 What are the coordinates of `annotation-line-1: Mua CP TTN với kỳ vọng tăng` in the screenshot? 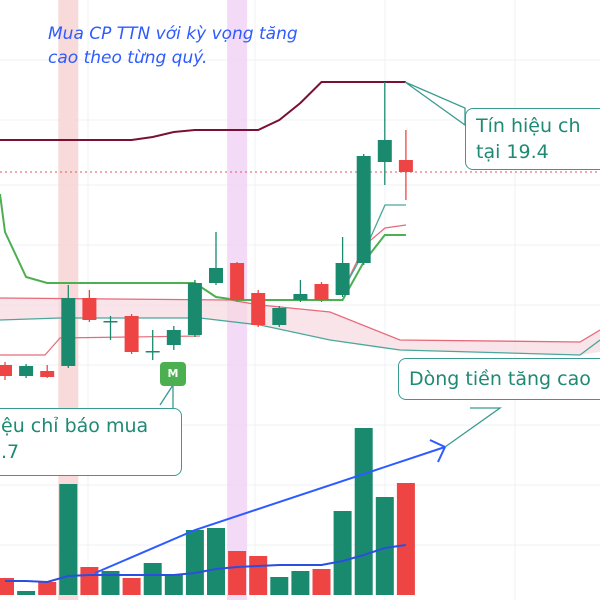 It's located at (173, 34).